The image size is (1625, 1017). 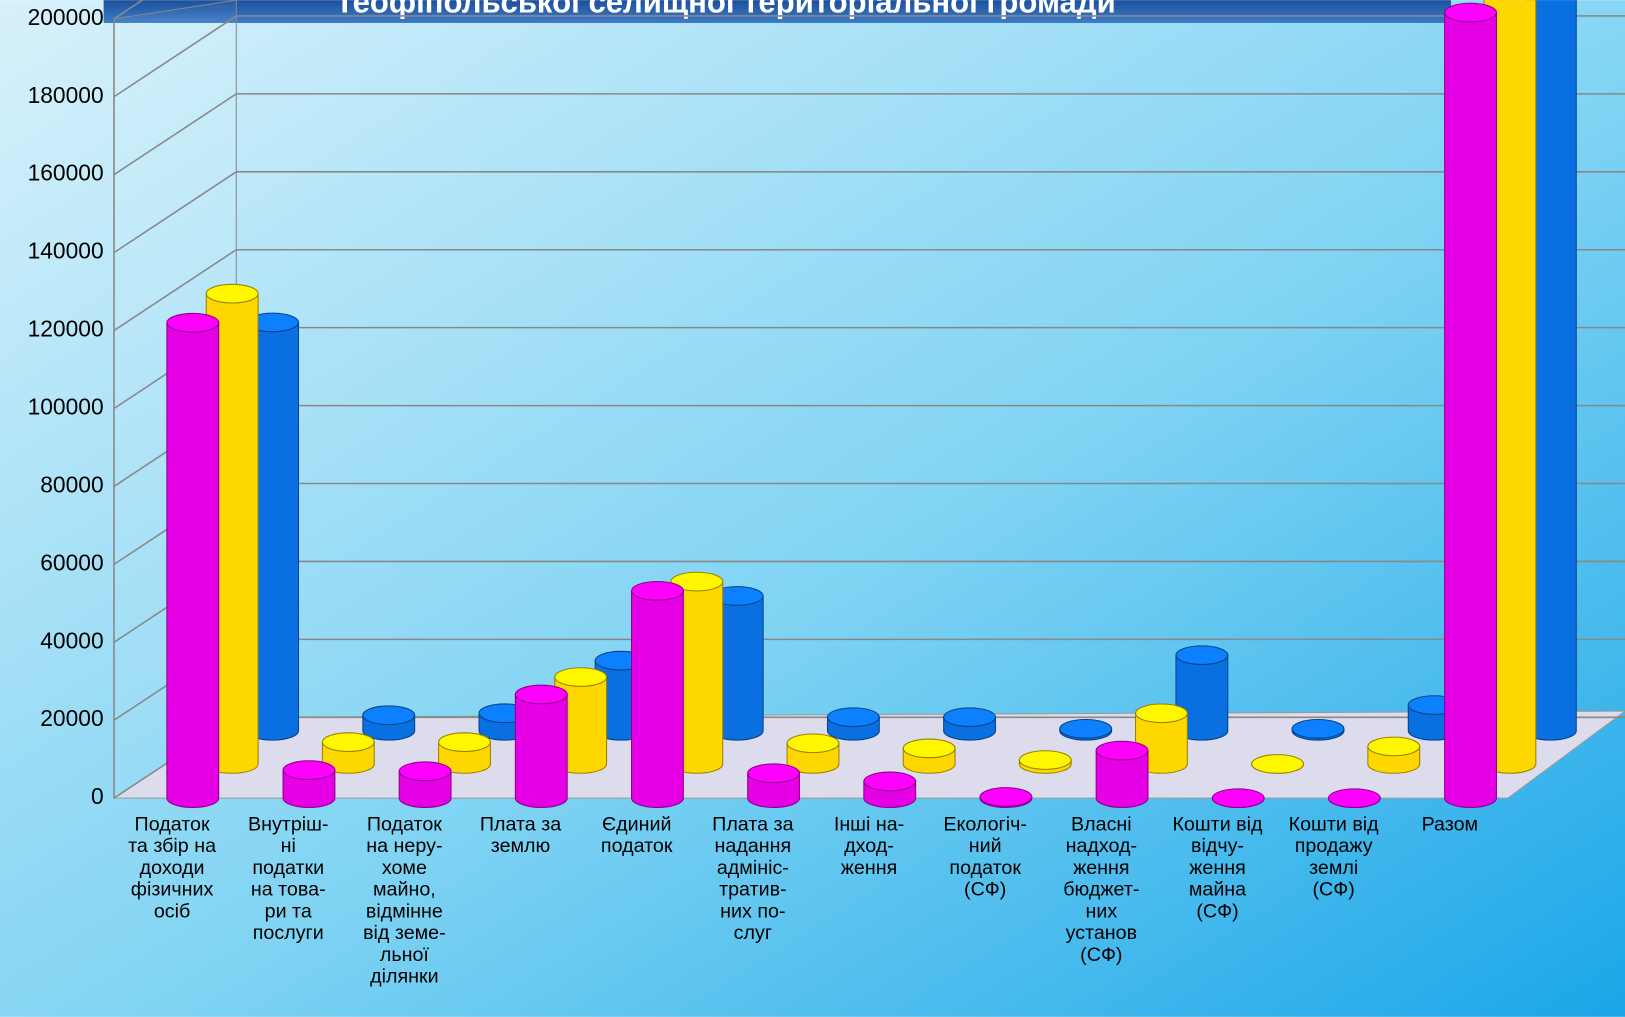 I want to click on x-tick-label: відмінне, so click(x=404, y=911).